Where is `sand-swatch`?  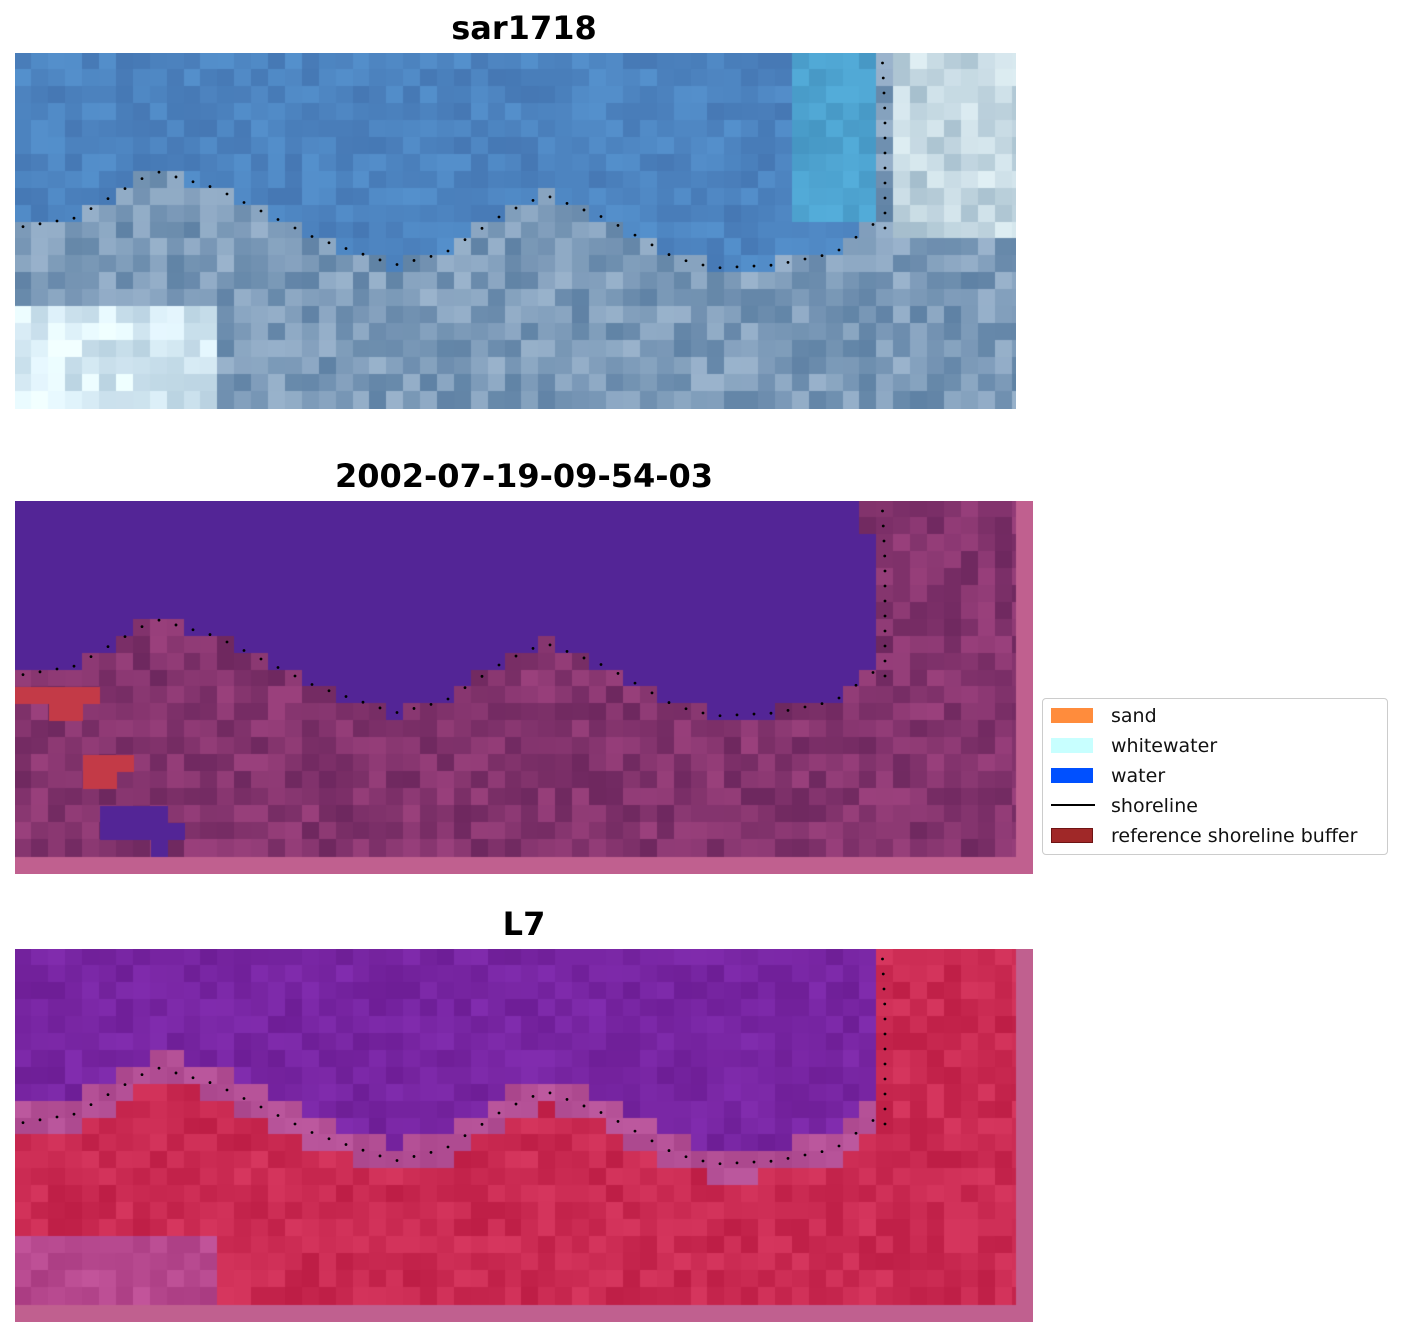
sand-swatch is located at coordinates (1072, 715).